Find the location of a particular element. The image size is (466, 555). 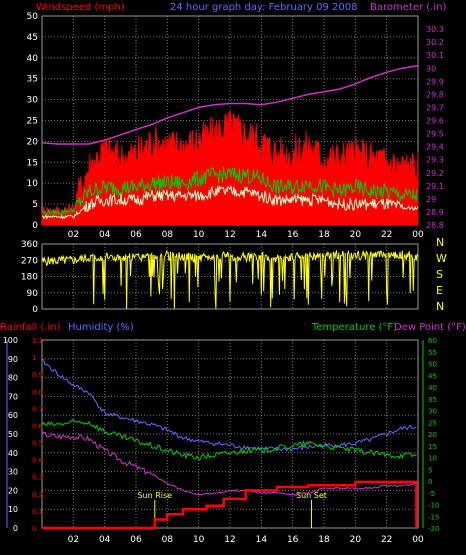

series-dew-point is located at coordinates (229, 464).